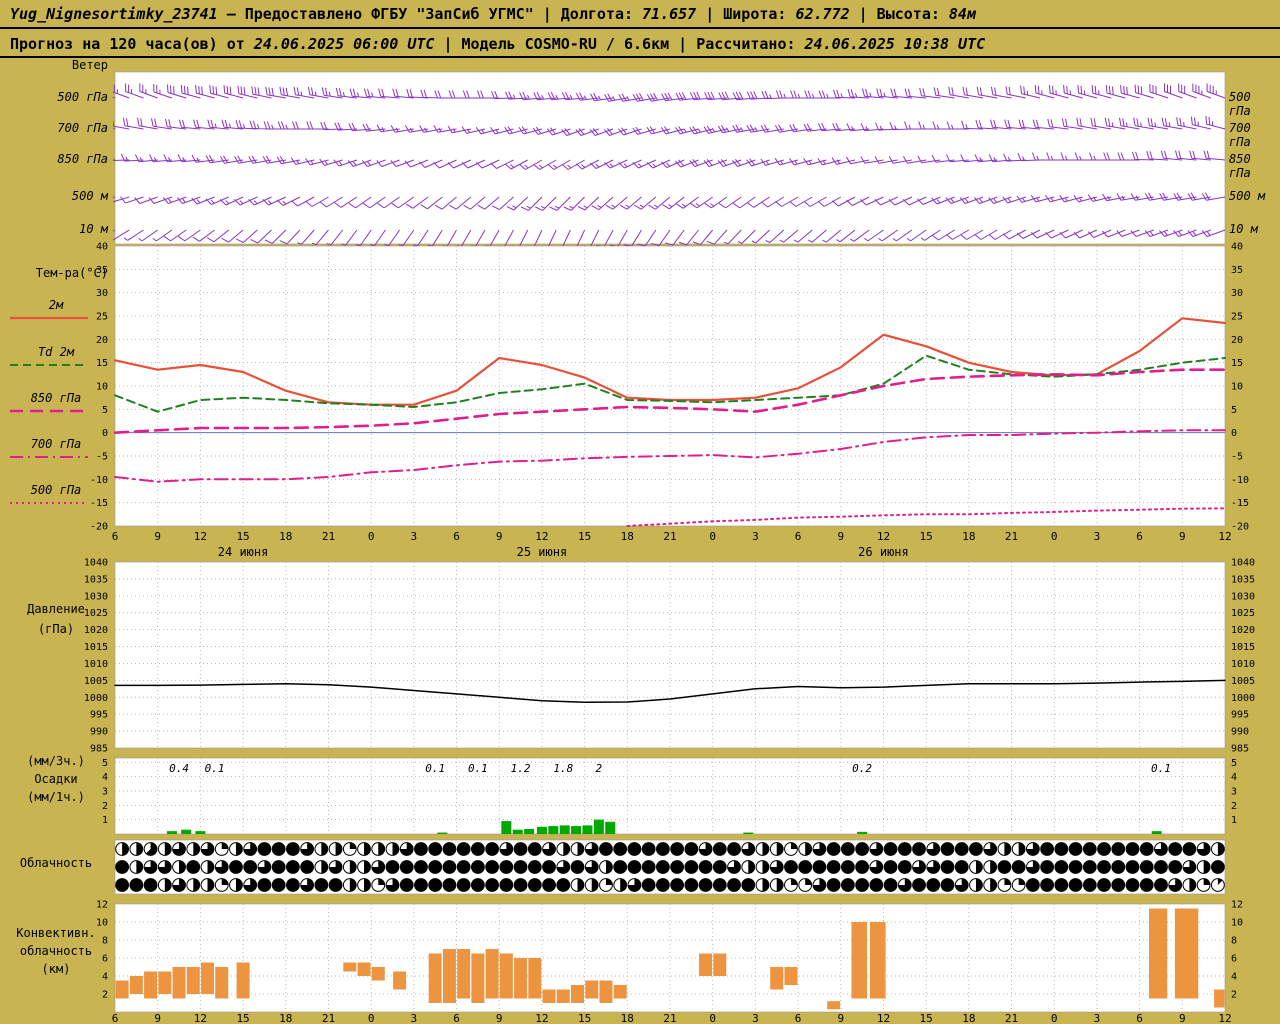  I want to click on svg-text: 1000, so click(1243, 698).